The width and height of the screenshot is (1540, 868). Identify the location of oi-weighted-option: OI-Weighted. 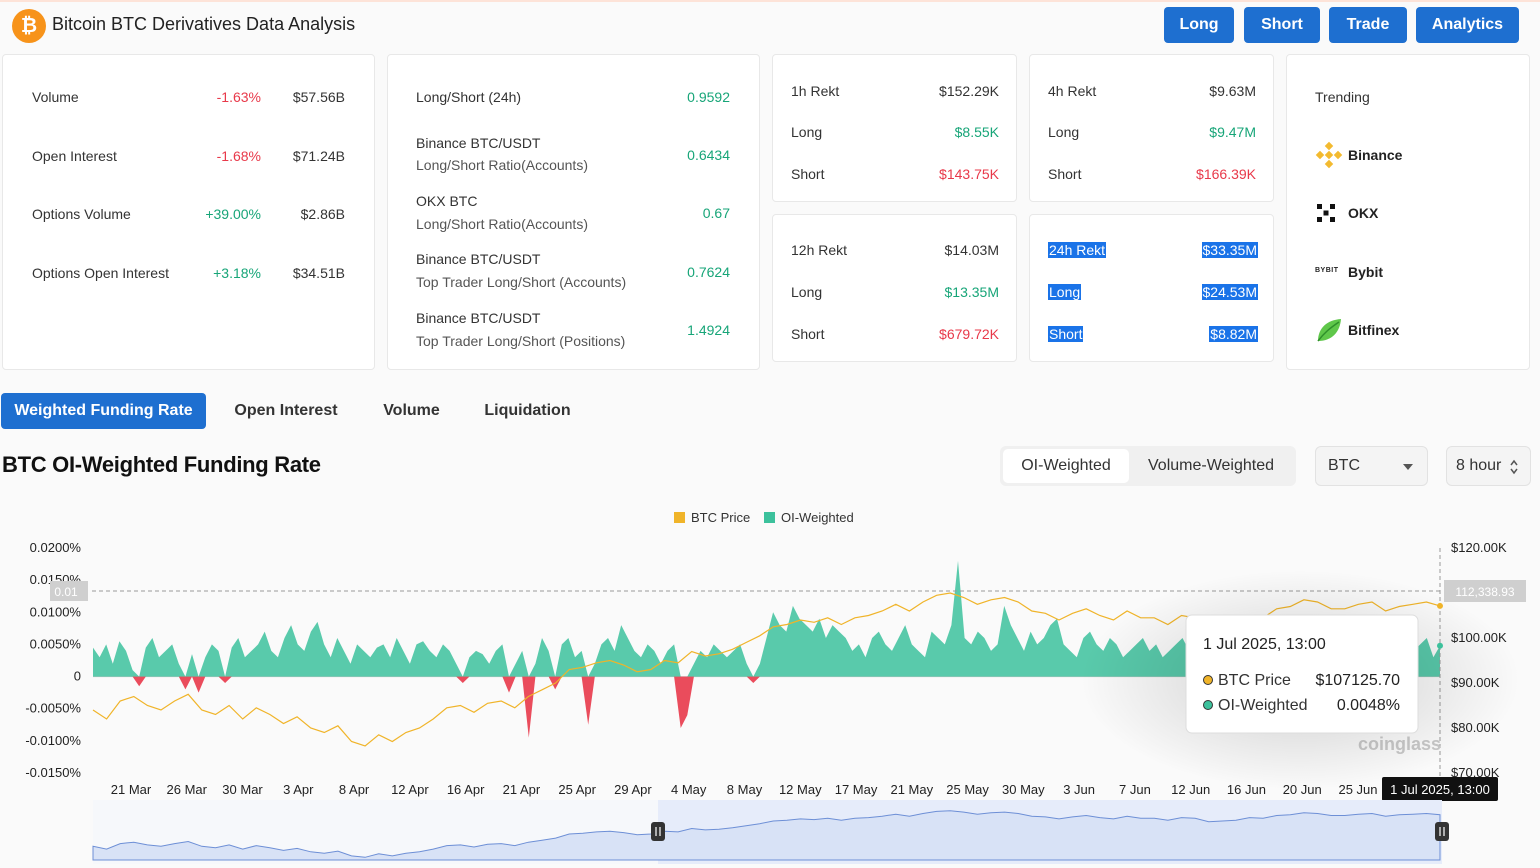
(1066, 466).